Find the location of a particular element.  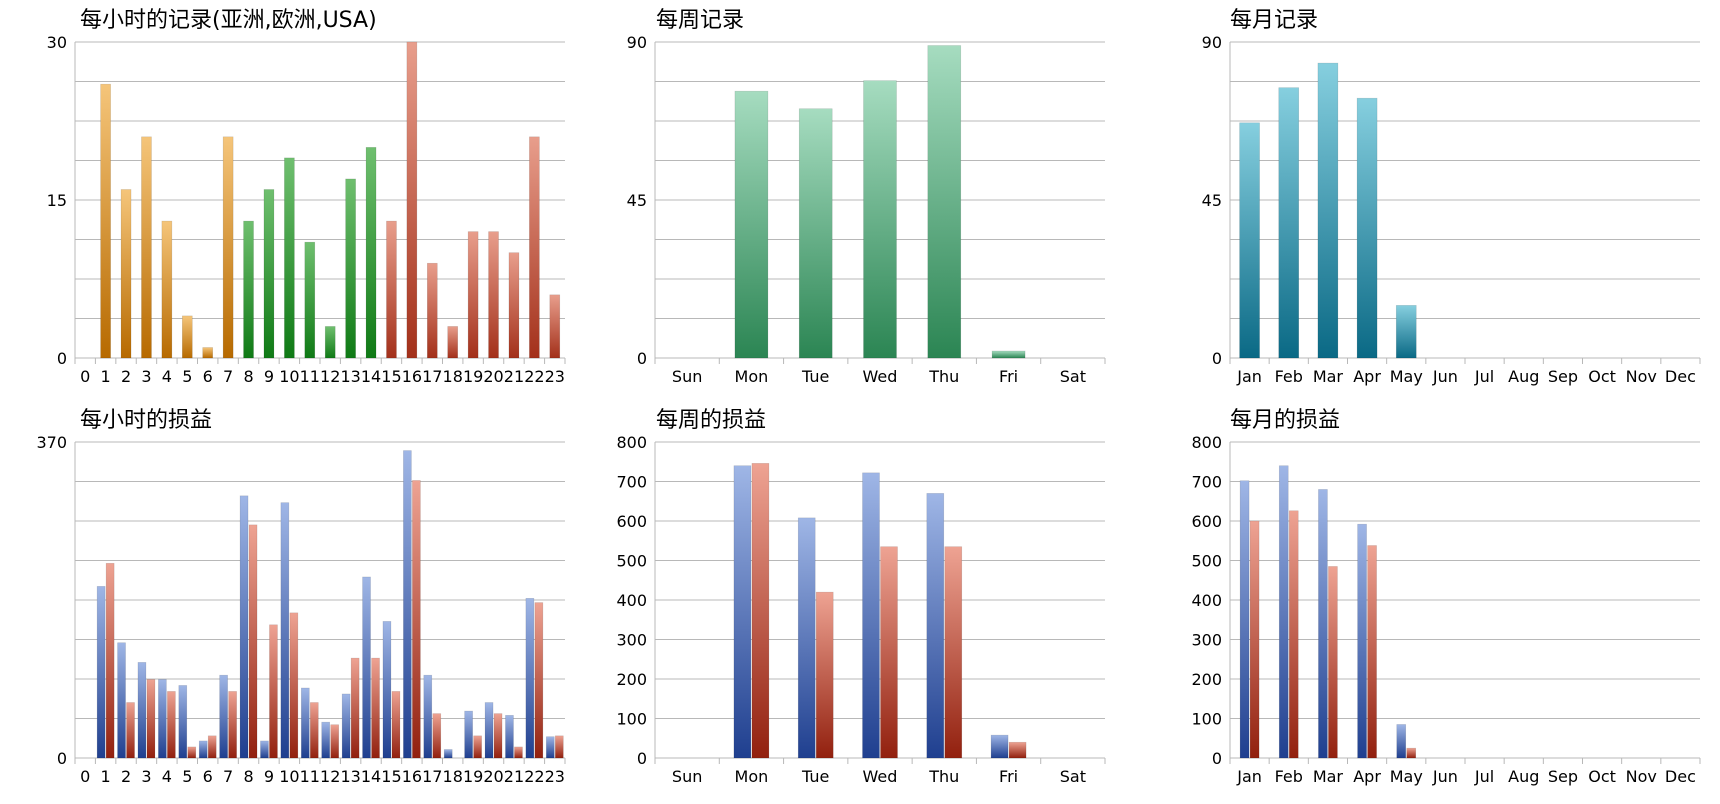

x-tick-label: 2 is located at coordinates (126, 376).